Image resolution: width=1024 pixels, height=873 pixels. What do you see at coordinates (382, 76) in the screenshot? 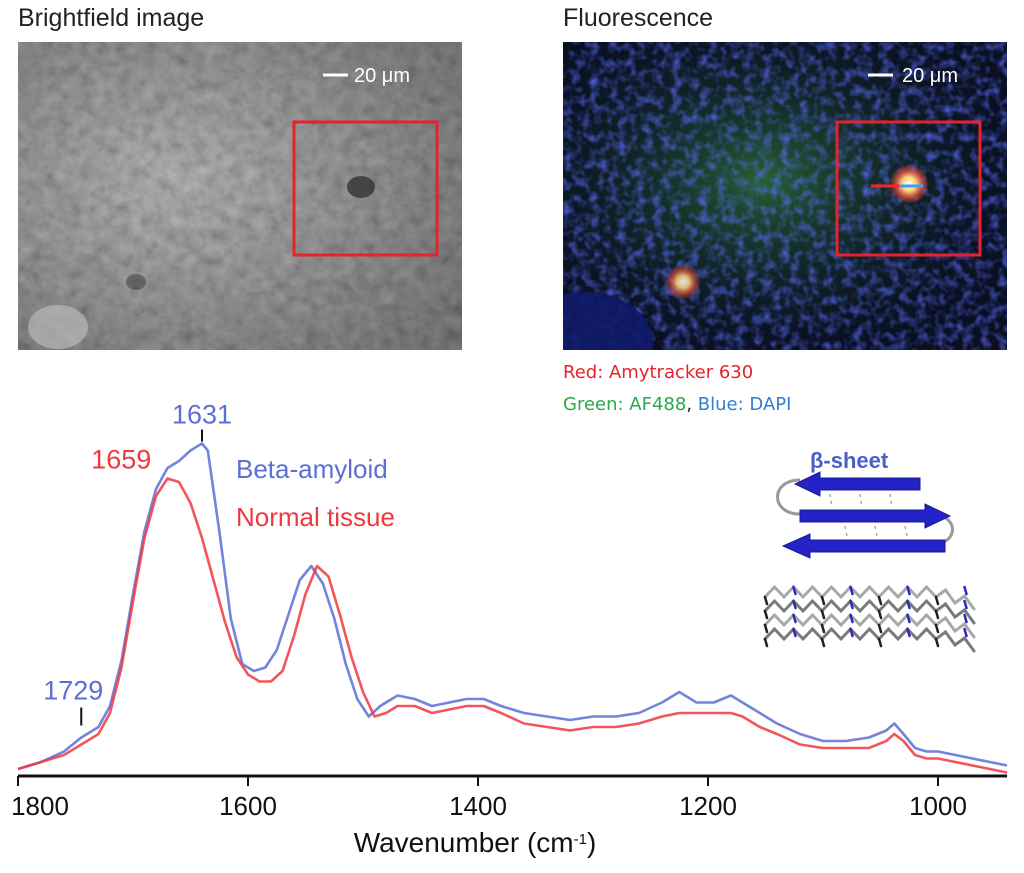
I see `brightfield-scale-label: 20 μm` at bounding box center [382, 76].